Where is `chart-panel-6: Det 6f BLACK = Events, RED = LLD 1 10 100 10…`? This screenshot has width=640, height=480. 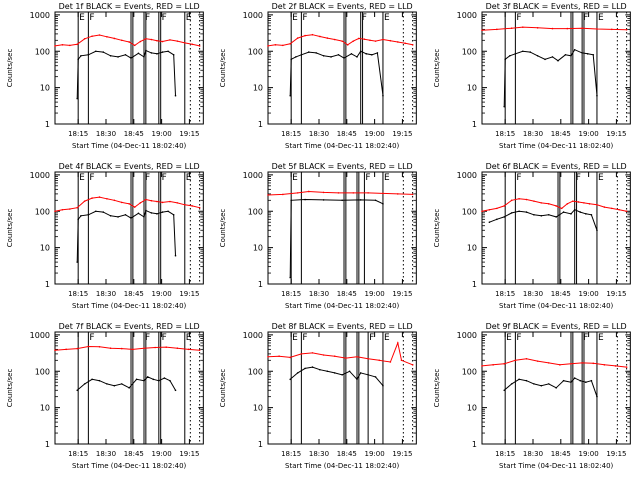
chart-panel-6: Det 6f BLACK = Events, RED = LLD 1 10 100 10… is located at coordinates (532, 236).